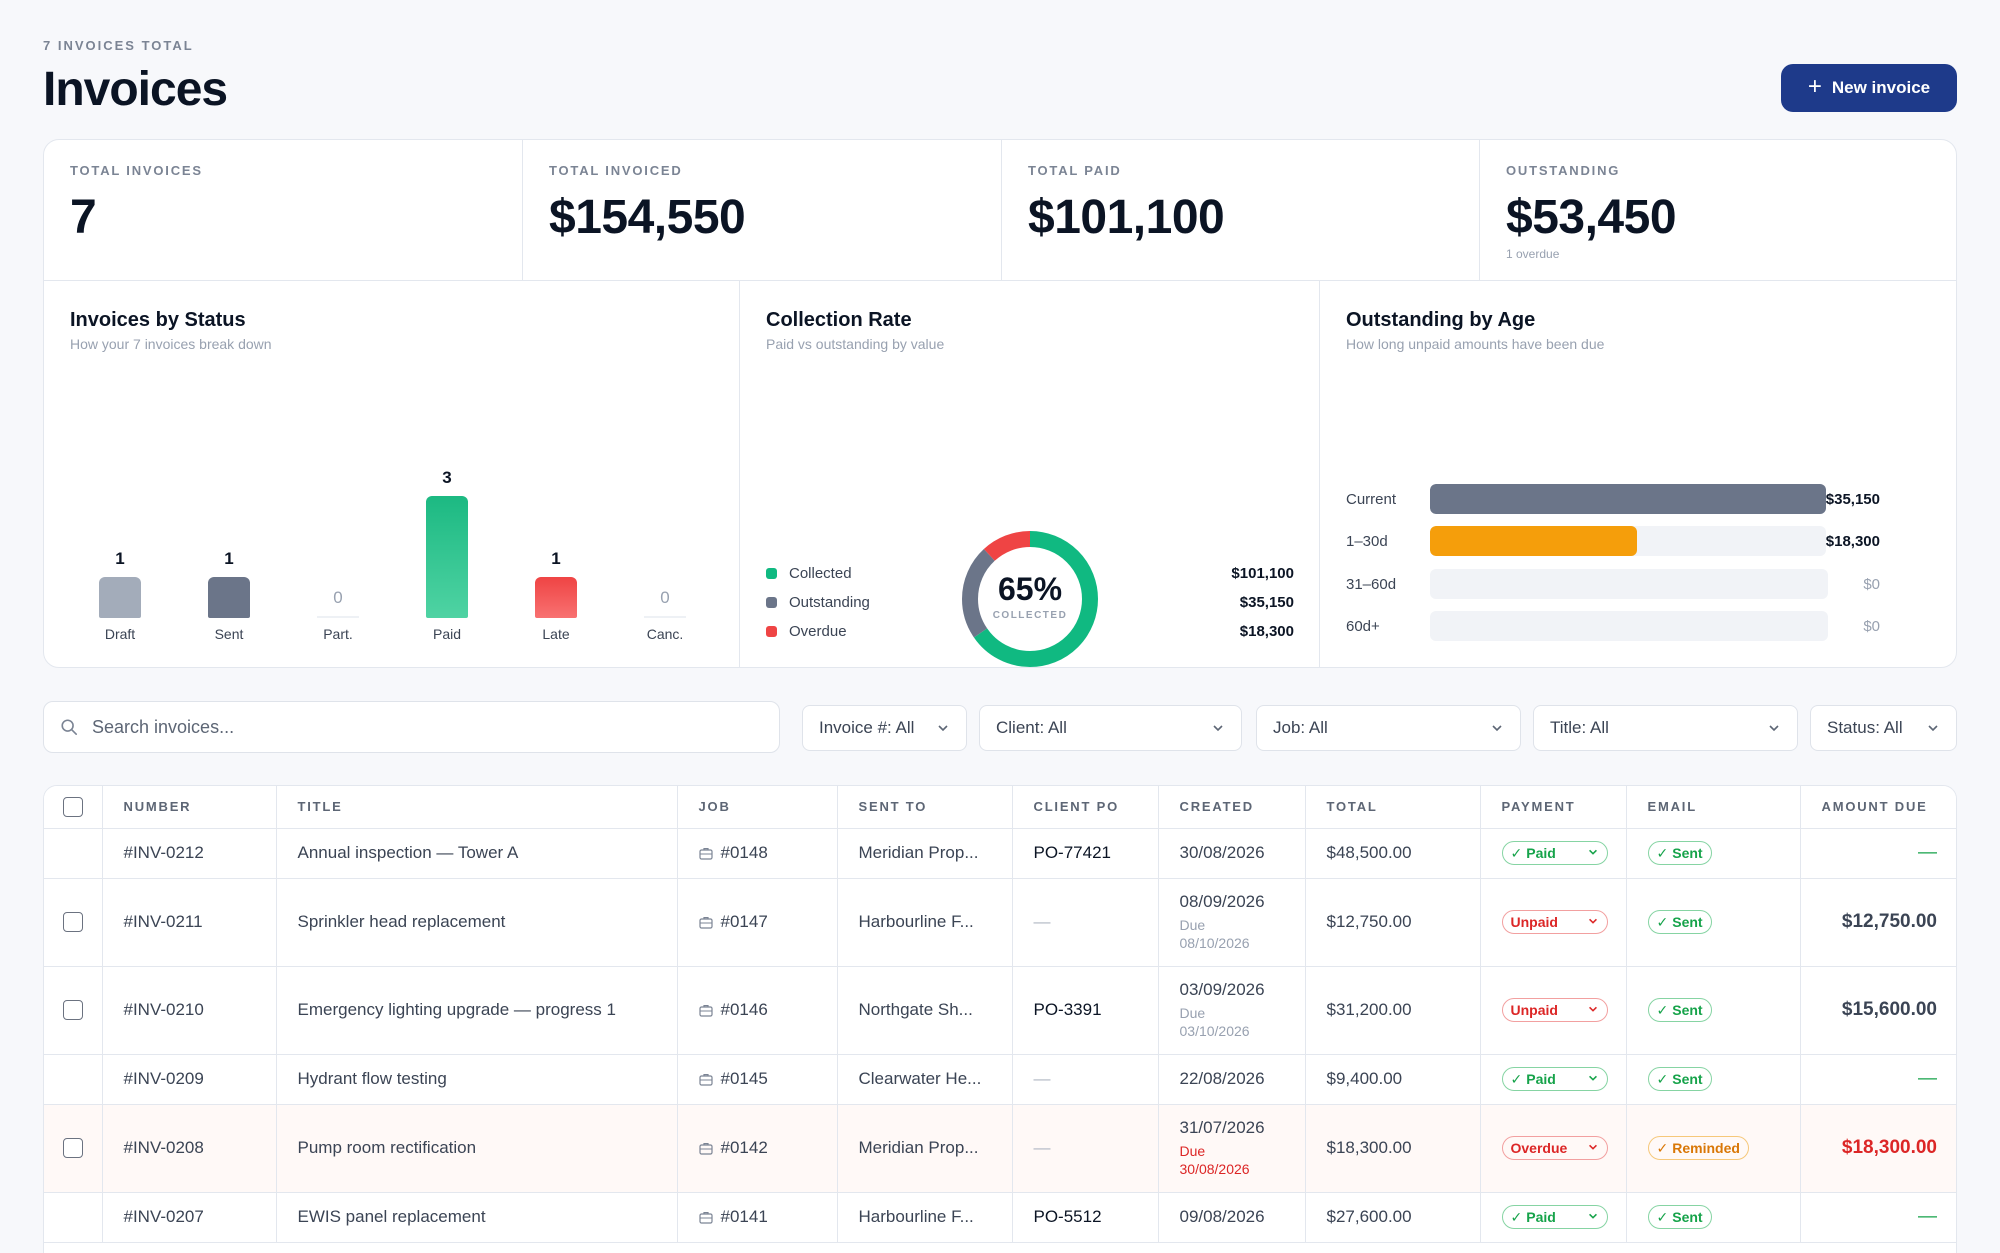  I want to click on stat-label: TOTAL INVOICES, so click(136, 170).